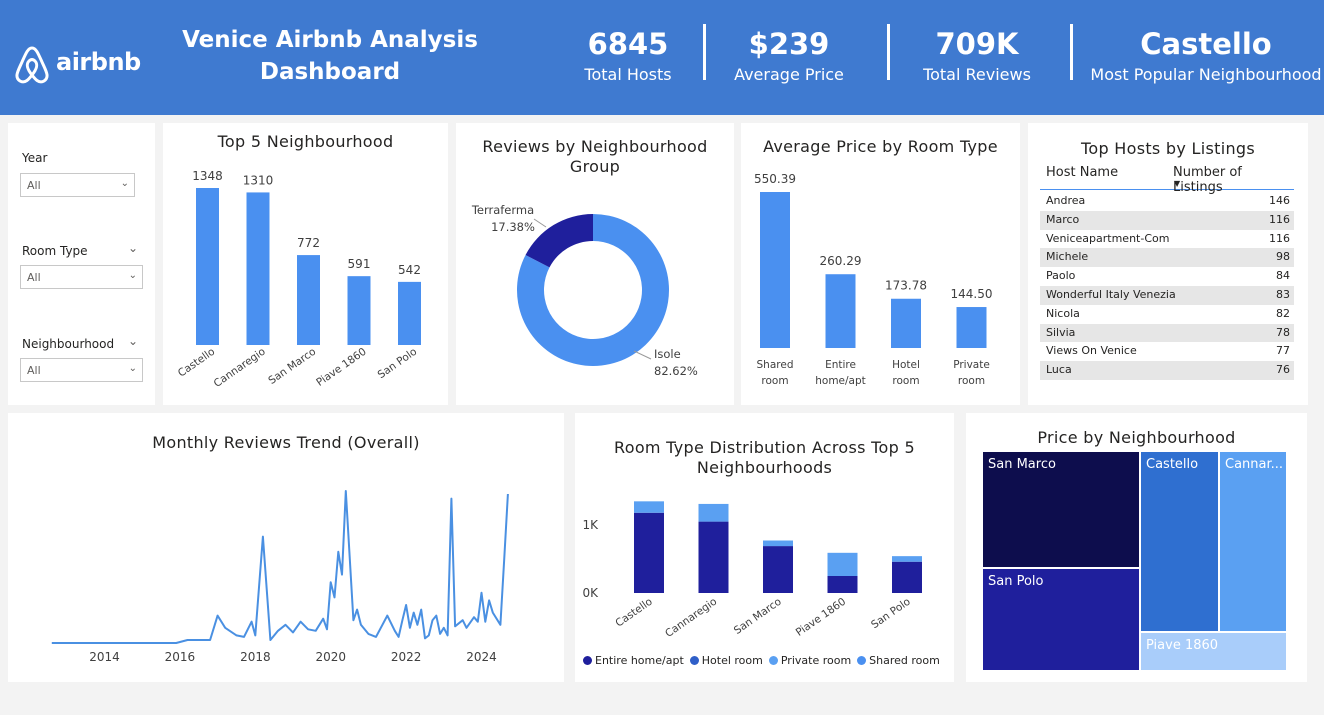  What do you see at coordinates (1108, 238) in the screenshot?
I see `host-name-cell: Veniceapartment-Com` at bounding box center [1108, 238].